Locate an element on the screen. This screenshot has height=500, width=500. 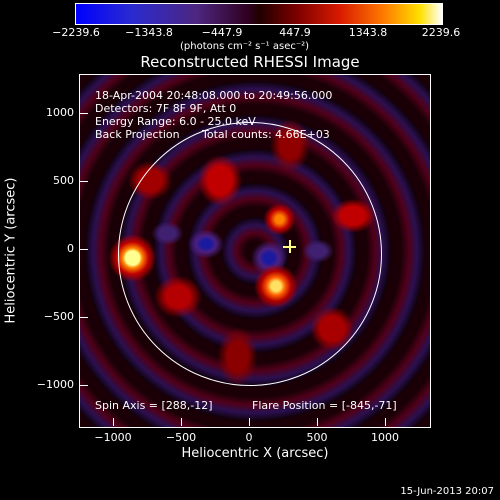
x-tick-label: −500 is located at coordinates (181, 437).